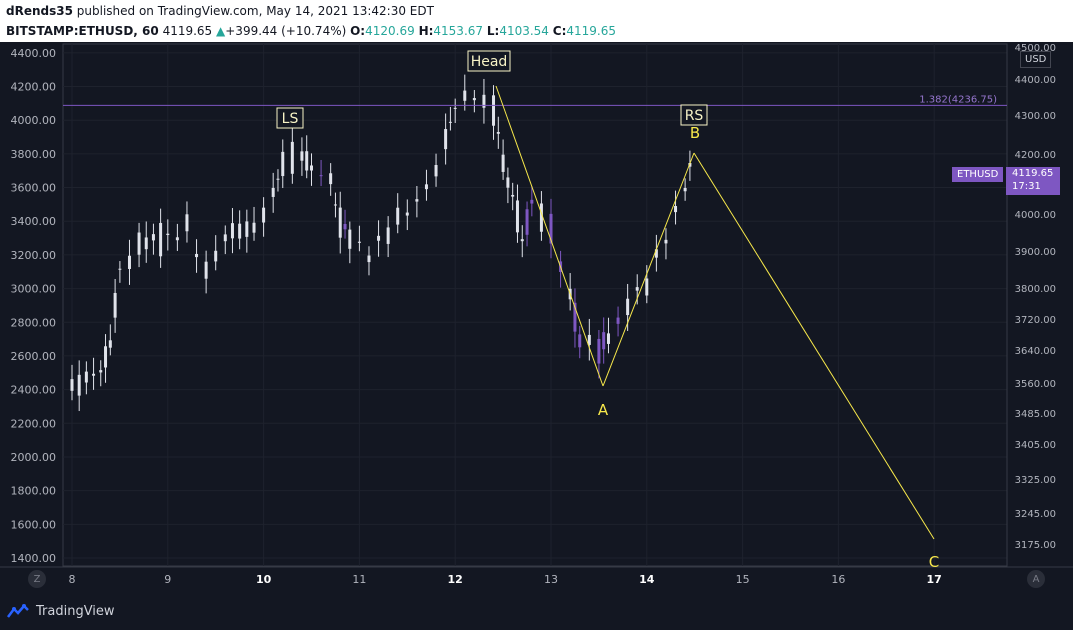  I want to click on last-price: 4119.65, so click(187, 31).